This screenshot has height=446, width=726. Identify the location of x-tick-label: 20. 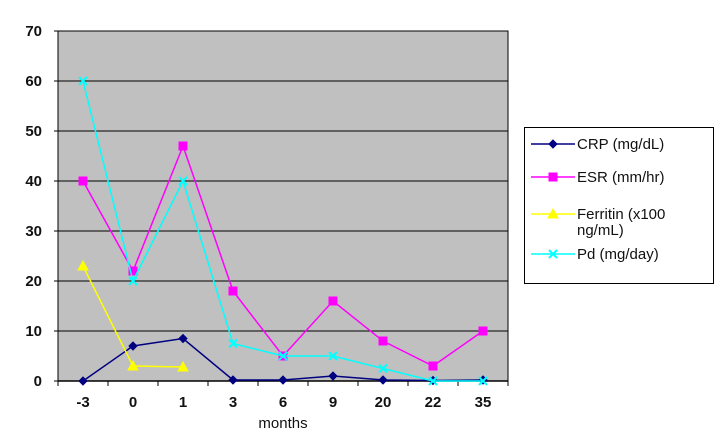
(383, 402).